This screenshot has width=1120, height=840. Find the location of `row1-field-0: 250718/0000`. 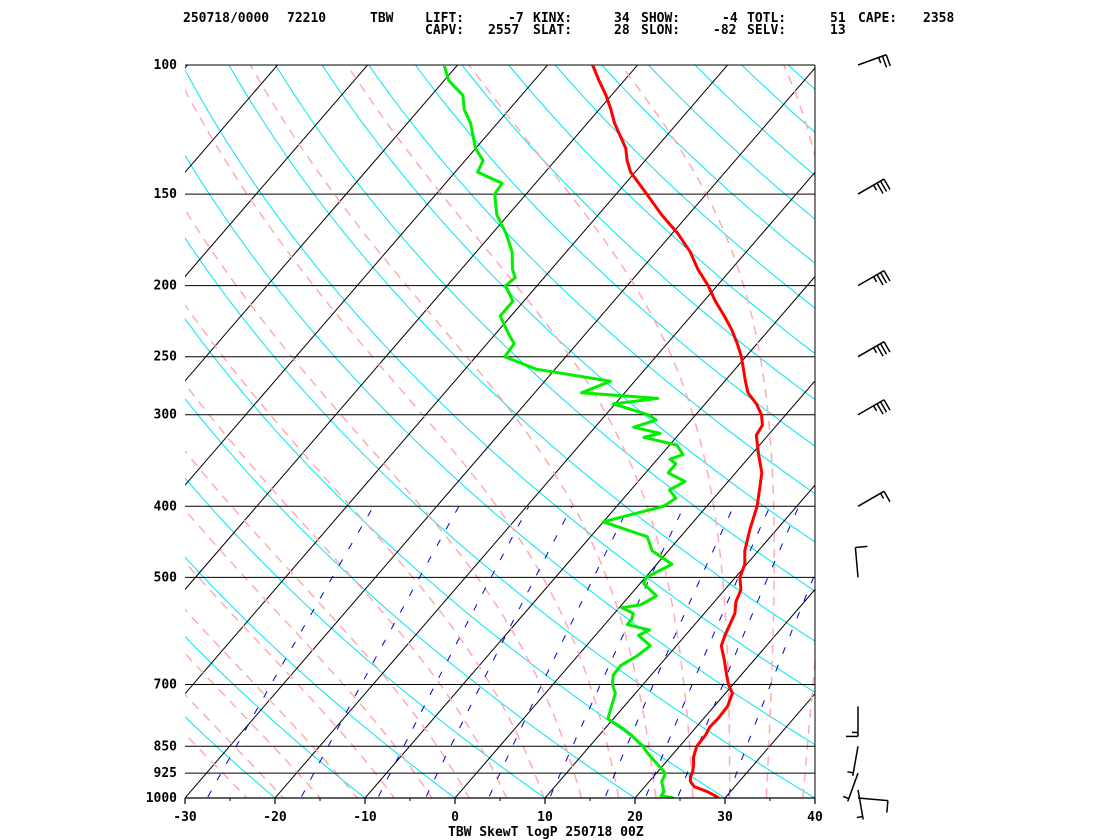

row1-field-0: 250718/0000 is located at coordinates (226, 18).